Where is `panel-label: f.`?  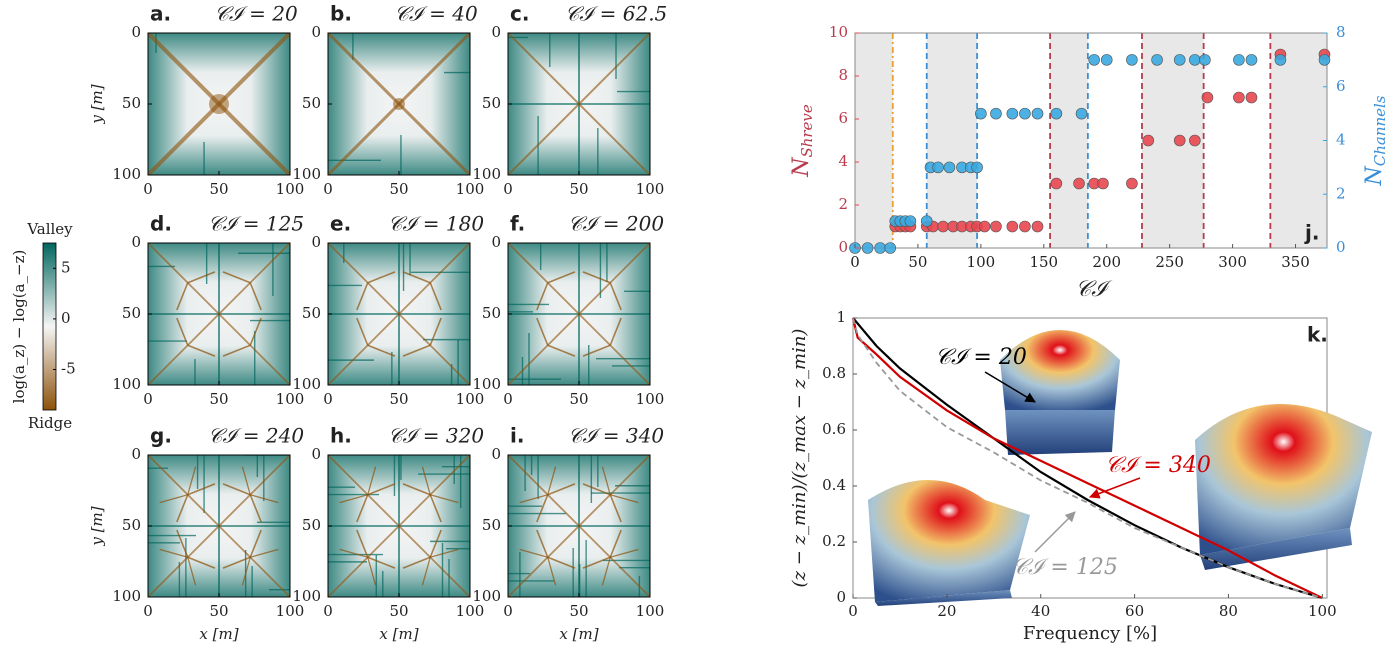
panel-label: f. is located at coordinates (517, 224).